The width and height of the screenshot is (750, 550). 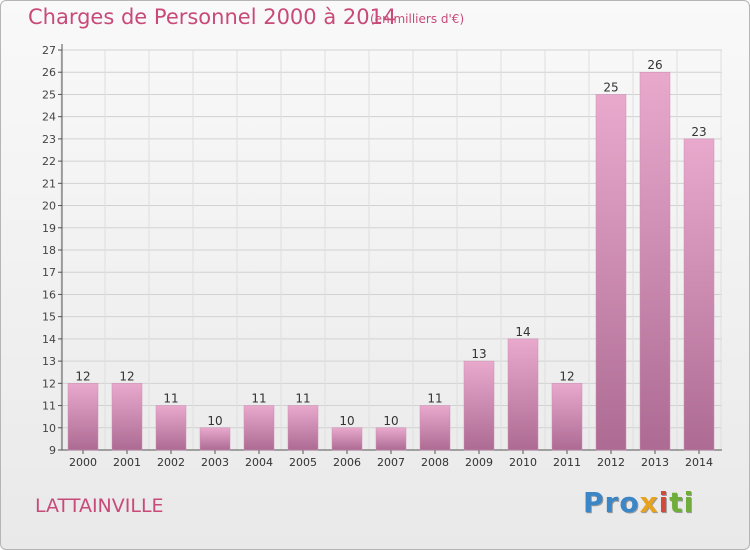 What do you see at coordinates (303, 462) in the screenshot?
I see `x-tick-label: 2005` at bounding box center [303, 462].